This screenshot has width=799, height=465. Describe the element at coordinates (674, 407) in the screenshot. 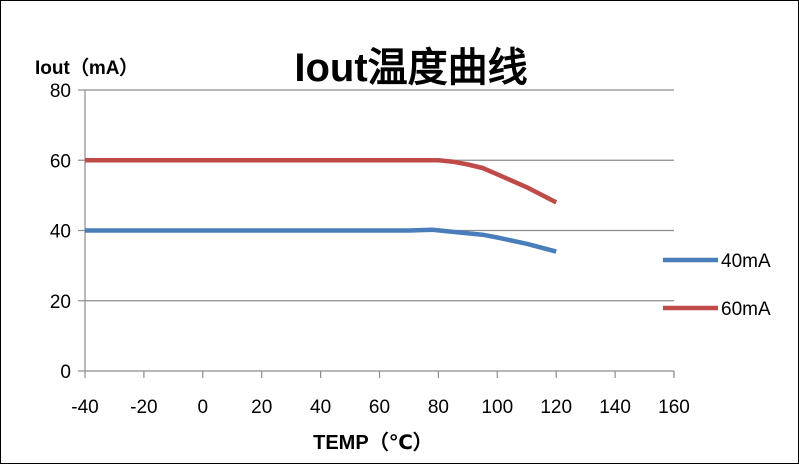

I see `x-tick-label: 160` at that location.